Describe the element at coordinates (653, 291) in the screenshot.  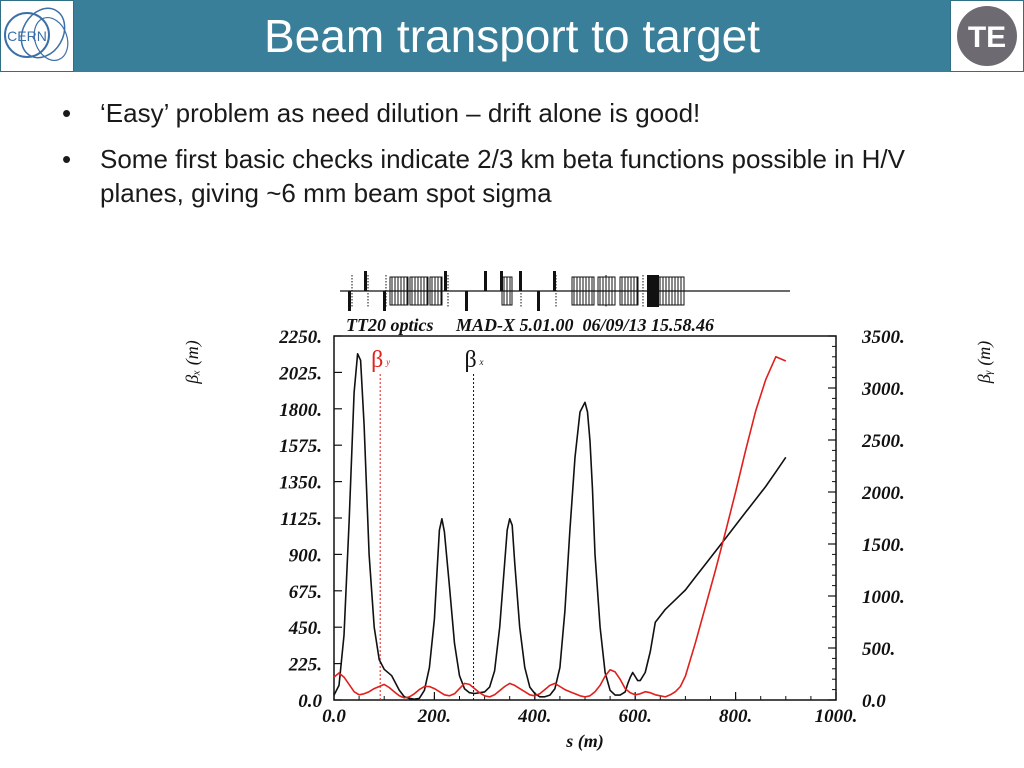
I see `lattice-dense-section` at that location.